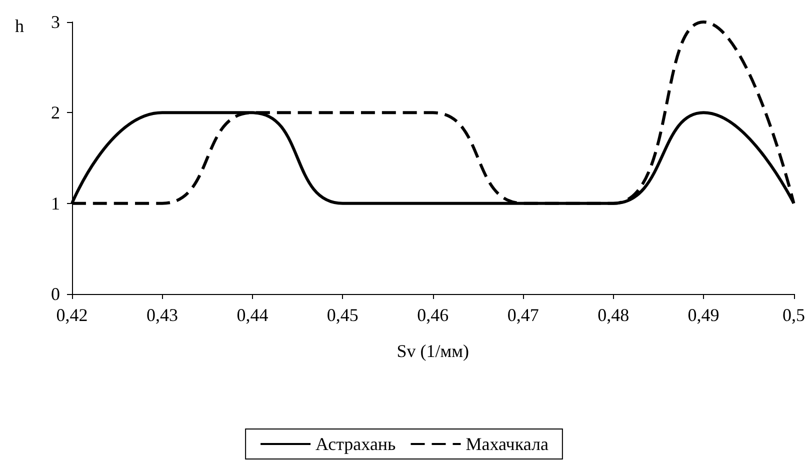 The height and width of the screenshot is (467, 808). Describe the element at coordinates (55, 22) in the screenshot. I see `y-tick-label: 3` at that location.